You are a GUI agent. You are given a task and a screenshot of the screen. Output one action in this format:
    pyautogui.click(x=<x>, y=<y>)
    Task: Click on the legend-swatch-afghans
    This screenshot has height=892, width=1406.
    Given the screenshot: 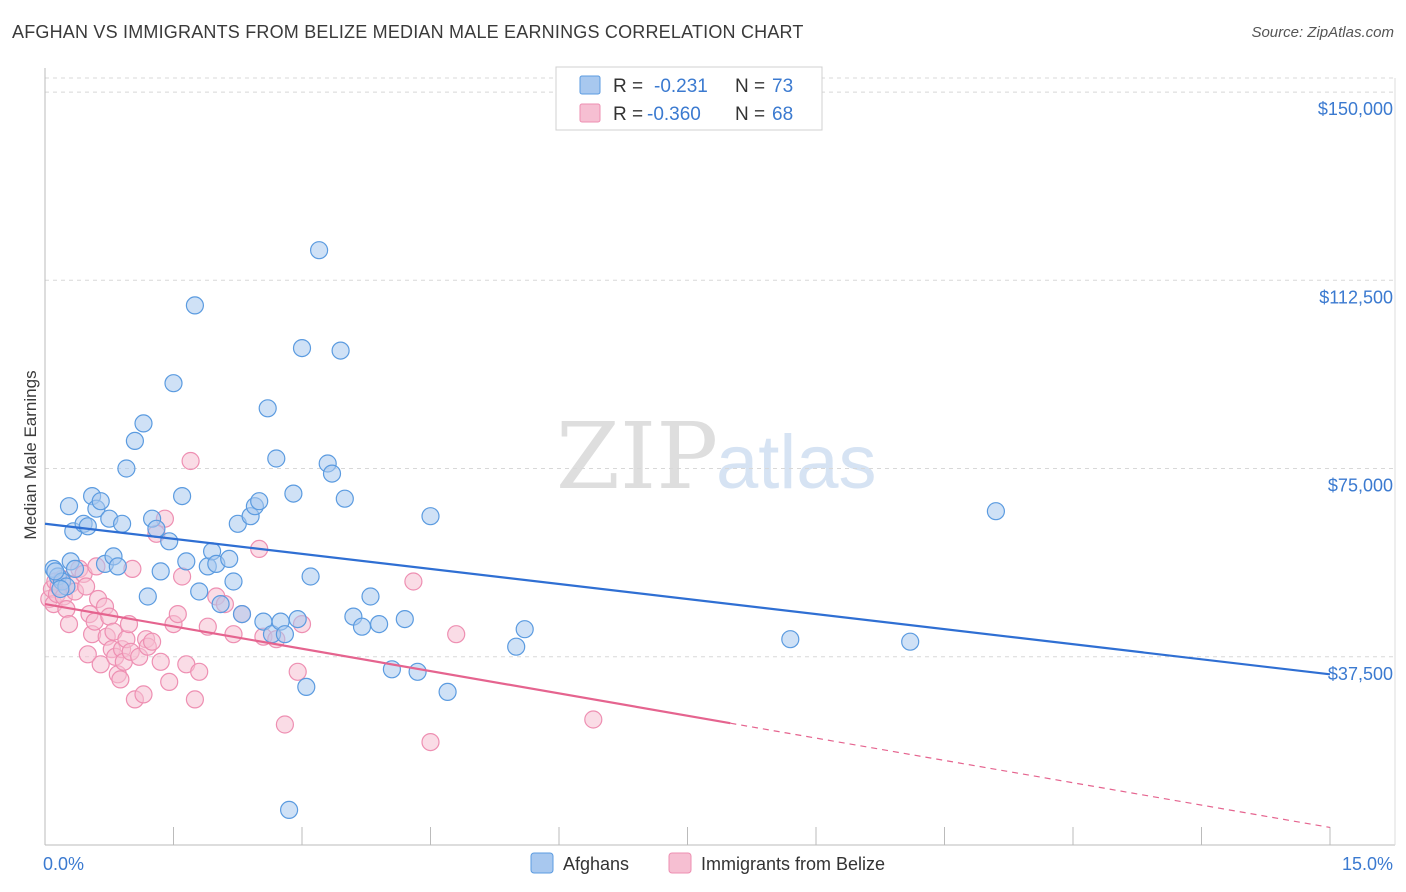 What is the action you would take?
    pyautogui.click(x=590, y=85)
    